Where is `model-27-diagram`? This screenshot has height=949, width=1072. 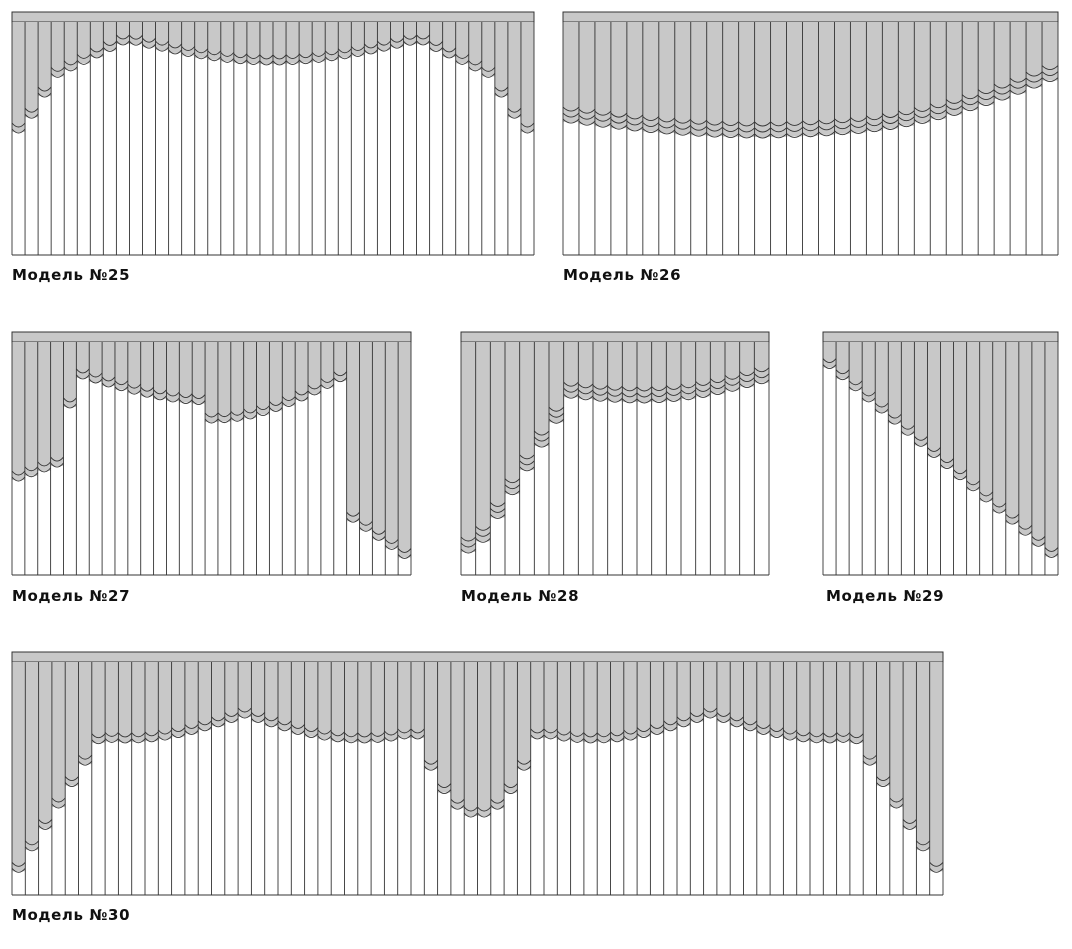 model-27-diagram is located at coordinates (211, 453).